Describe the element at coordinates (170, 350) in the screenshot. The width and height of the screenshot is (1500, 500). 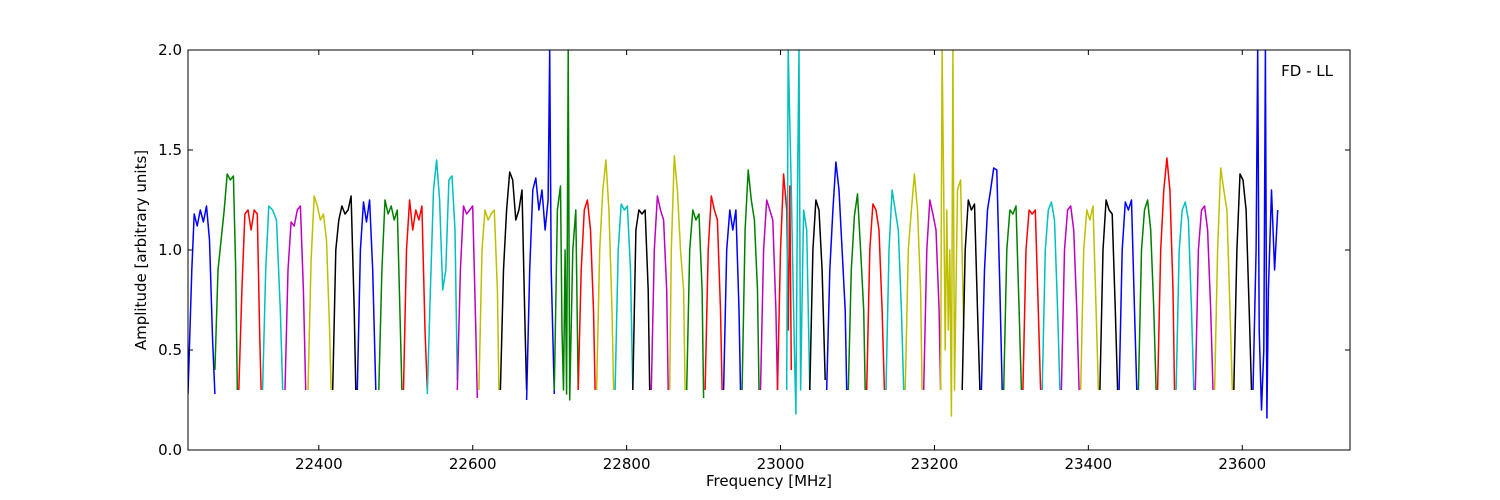
I see `y-tick-label-1: 0.5` at that location.